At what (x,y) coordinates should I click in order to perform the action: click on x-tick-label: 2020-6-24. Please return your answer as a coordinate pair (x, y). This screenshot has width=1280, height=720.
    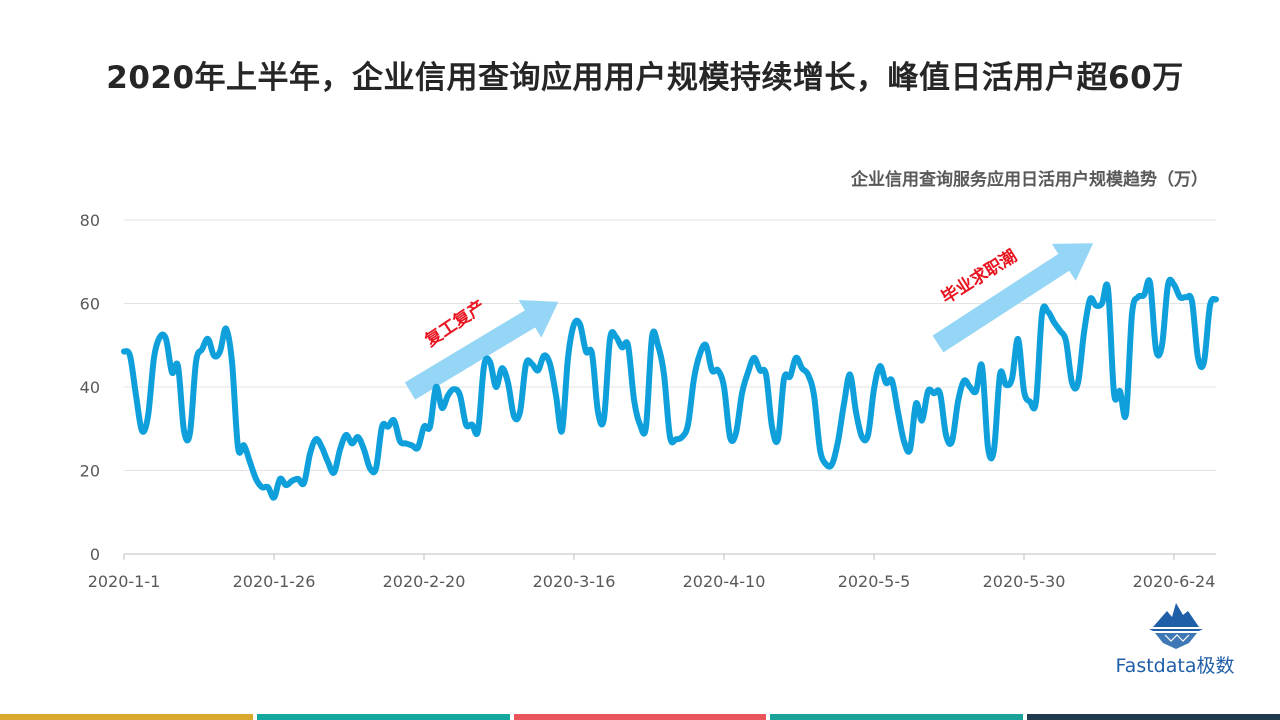
    Looking at the image, I should click on (1174, 581).